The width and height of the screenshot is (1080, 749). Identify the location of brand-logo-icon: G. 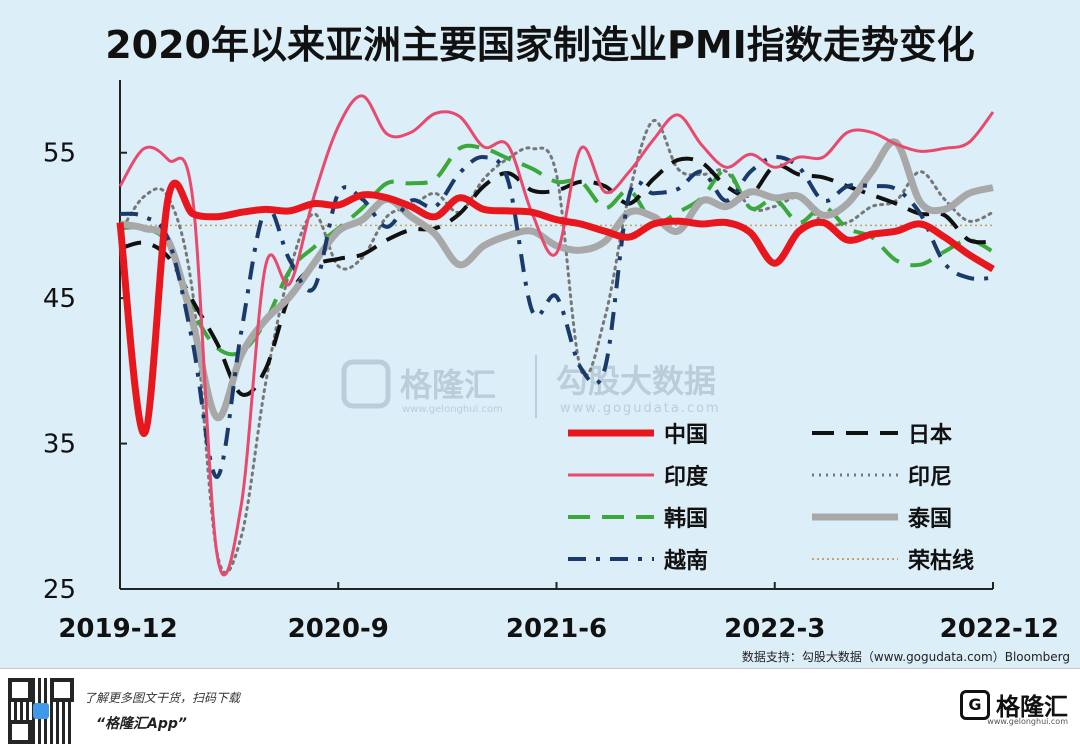
(975, 704).